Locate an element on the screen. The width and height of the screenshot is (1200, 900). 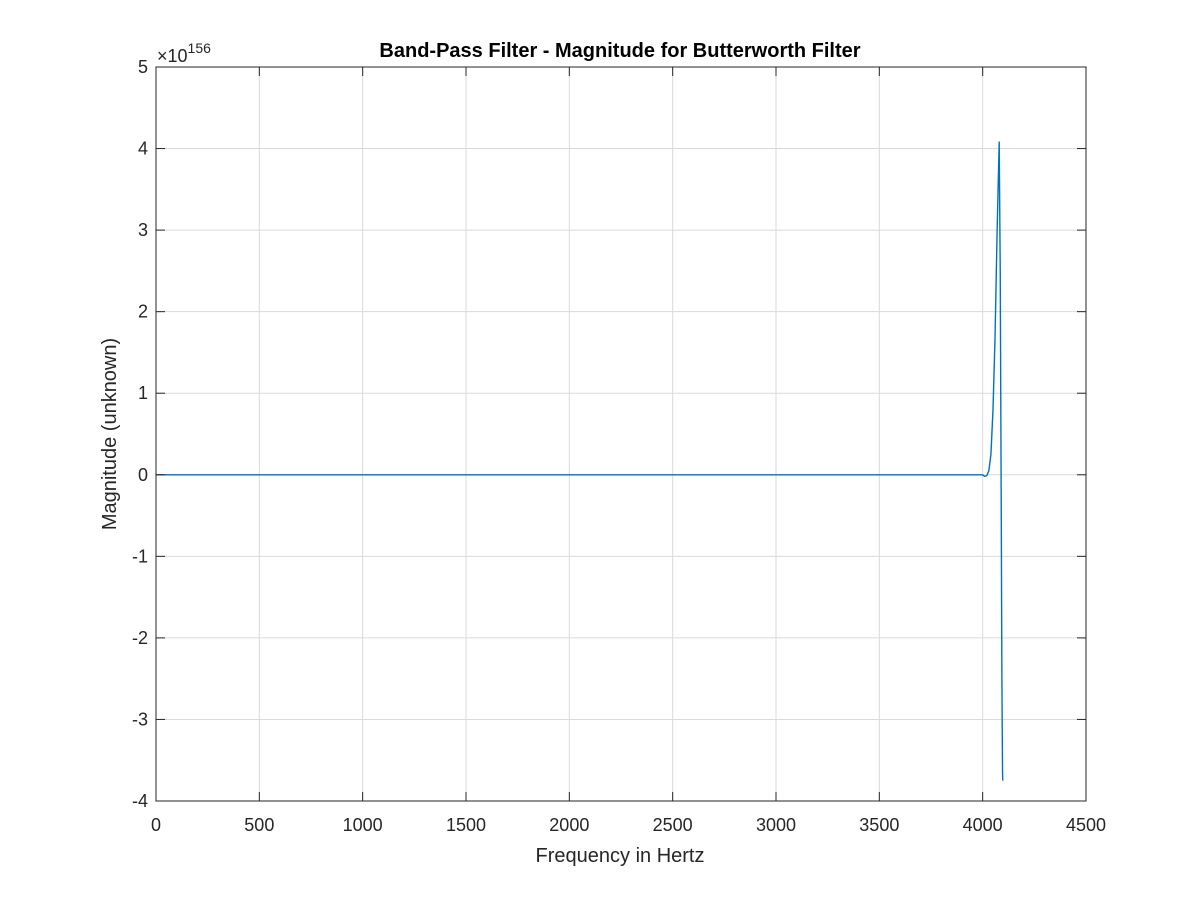
y-tick-label: 2 is located at coordinates (143, 312).